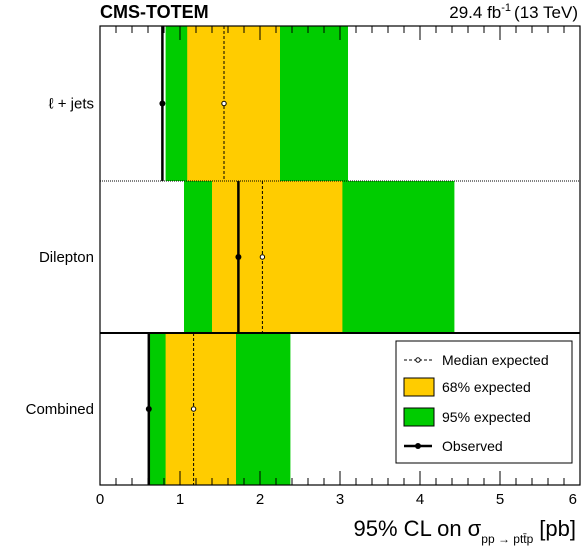 The image size is (583, 560). What do you see at coordinates (419, 417) in the screenshot?
I see `legend-95-swatch-icon` at bounding box center [419, 417].